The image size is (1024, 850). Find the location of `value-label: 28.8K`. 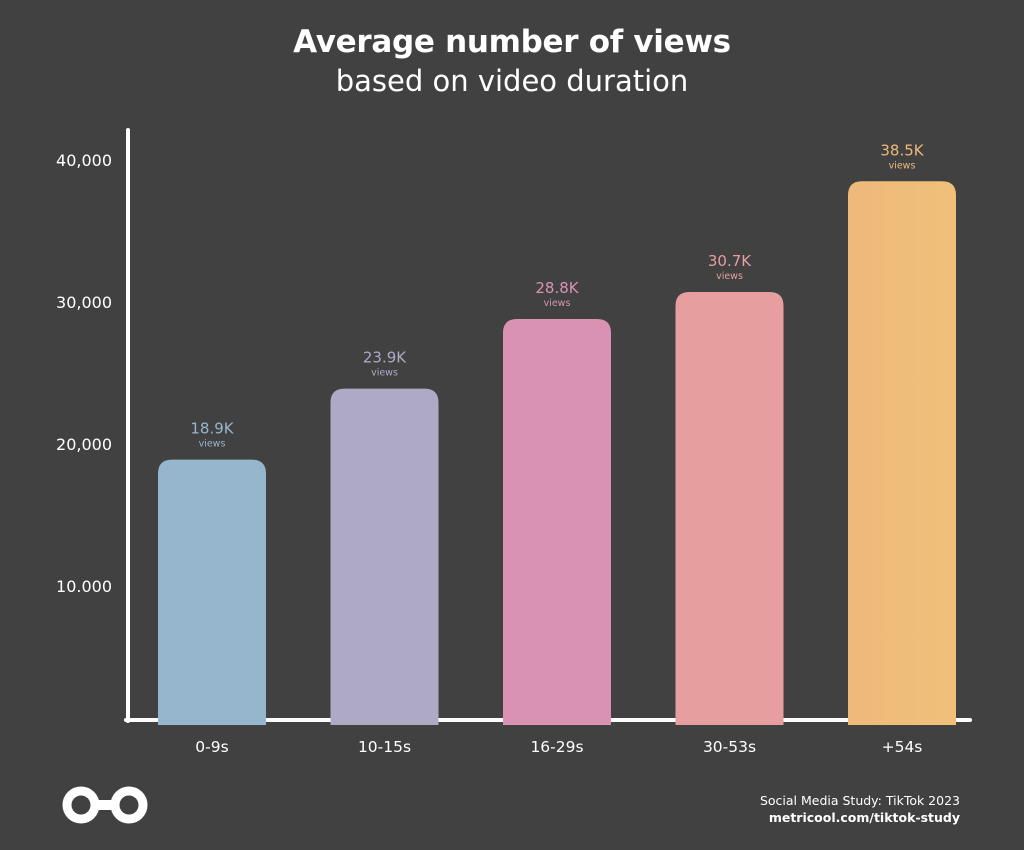

value-label: 28.8K is located at coordinates (557, 288).